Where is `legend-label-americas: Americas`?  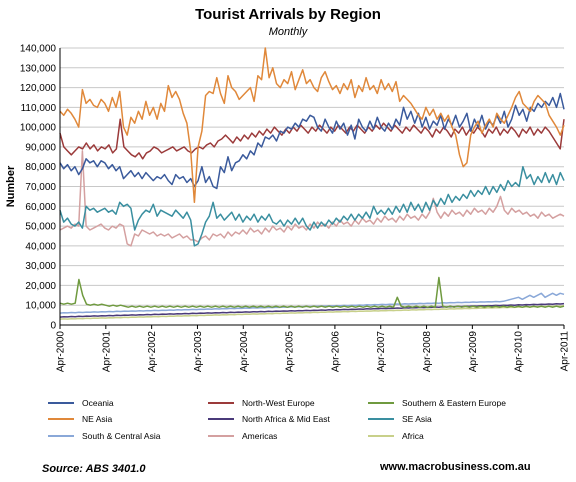 legend-label-americas: Americas is located at coordinates (259, 436).